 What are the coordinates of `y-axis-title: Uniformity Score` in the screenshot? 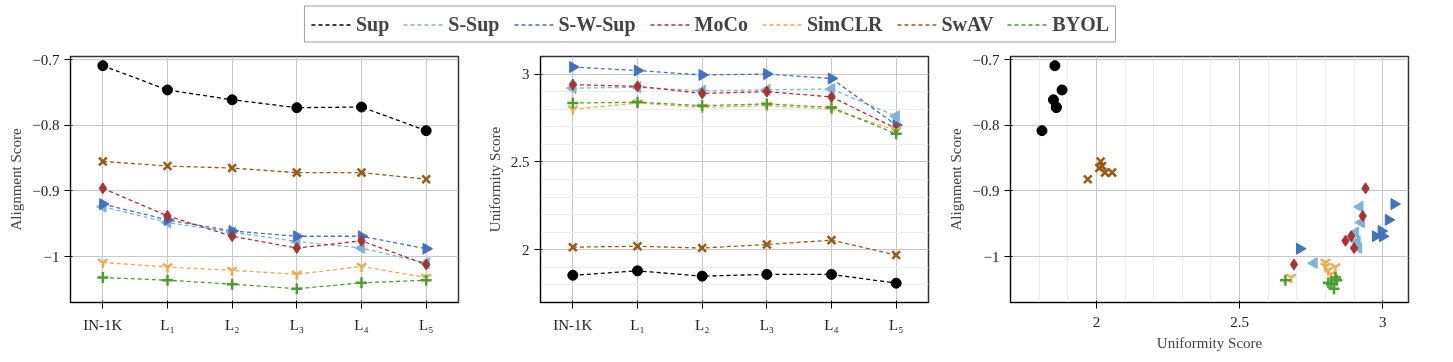 It's located at (494, 179).